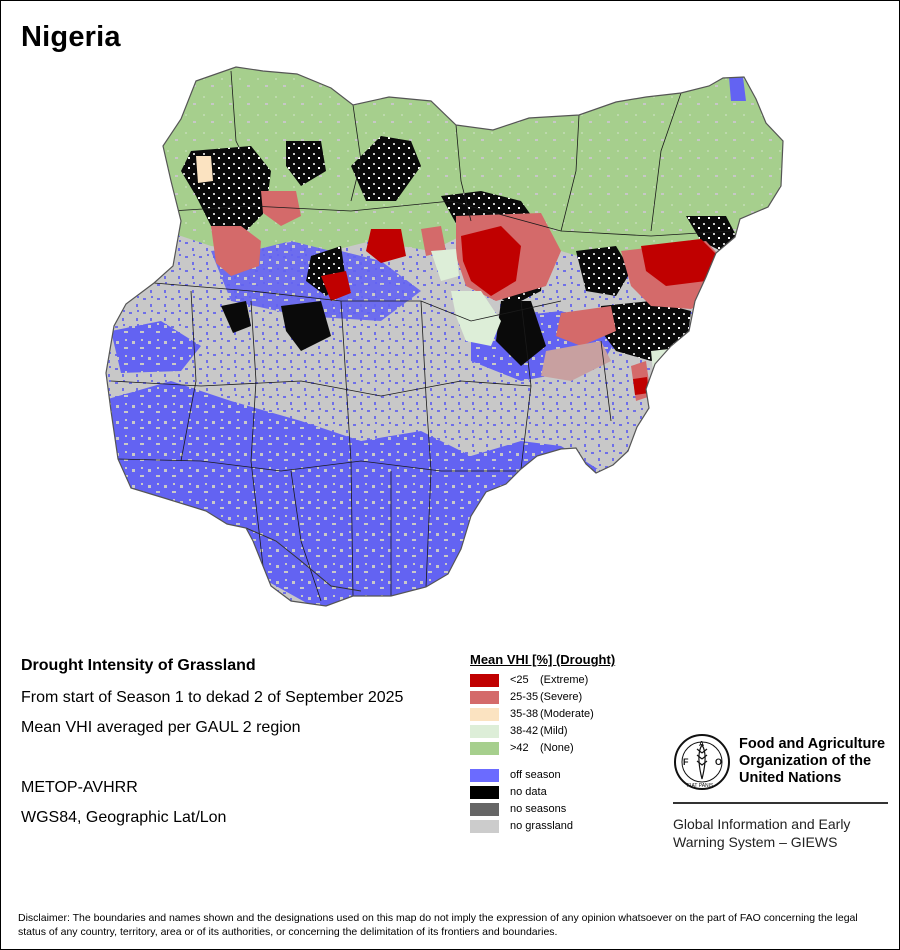  I want to click on legend-row-no-data: no data, so click(508, 792).